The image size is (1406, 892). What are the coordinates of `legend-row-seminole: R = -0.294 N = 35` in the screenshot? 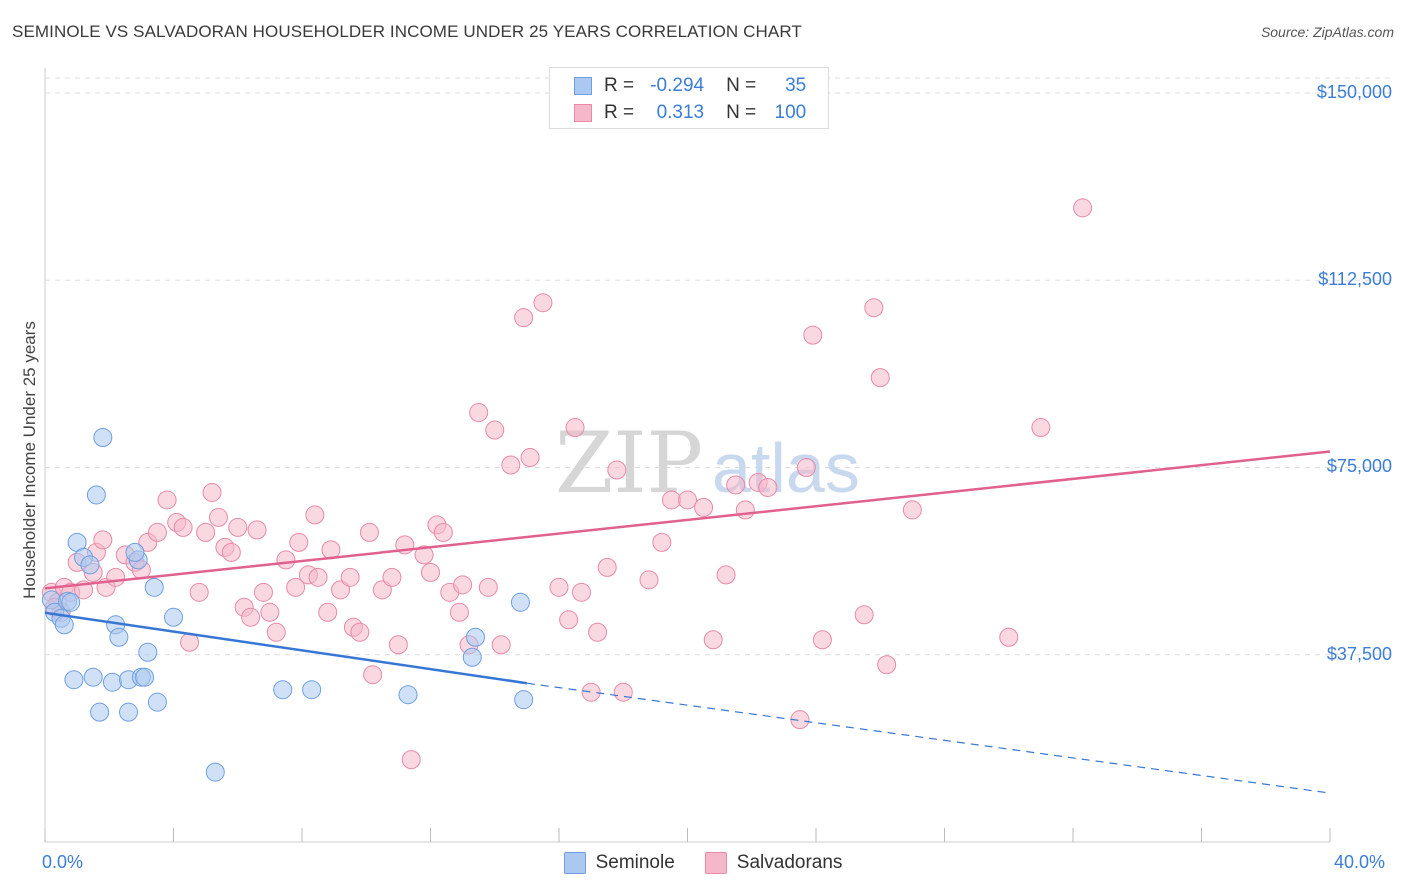 It's located at (690, 86).